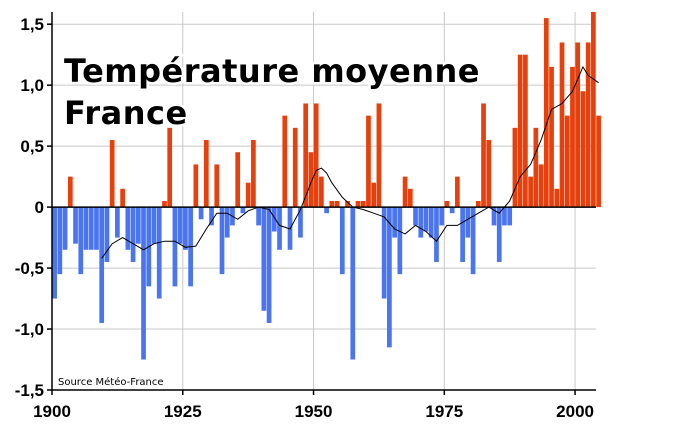 The image size is (700, 433). Describe the element at coordinates (258, 216) in the screenshot. I see `bar-1939` at that location.